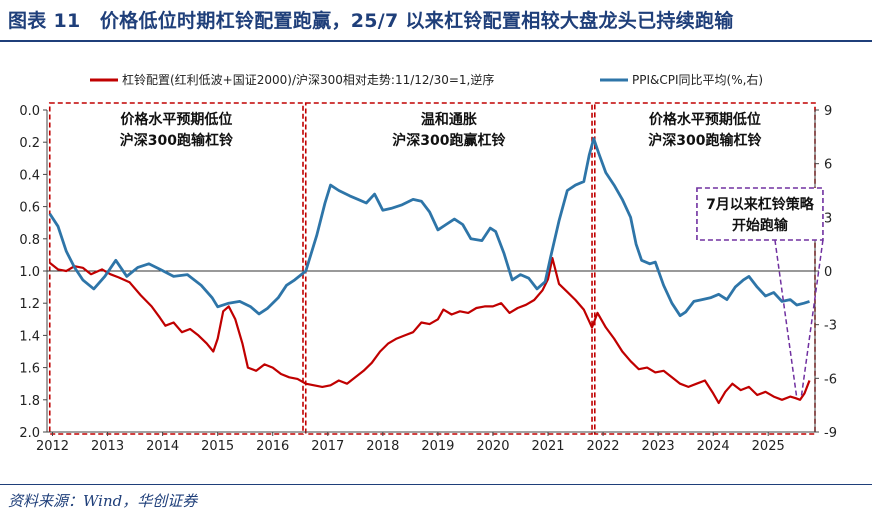 This screenshot has height=521, width=872. Describe the element at coordinates (29, 433) in the screenshot. I see `left-tick-label: 2.0` at that location.